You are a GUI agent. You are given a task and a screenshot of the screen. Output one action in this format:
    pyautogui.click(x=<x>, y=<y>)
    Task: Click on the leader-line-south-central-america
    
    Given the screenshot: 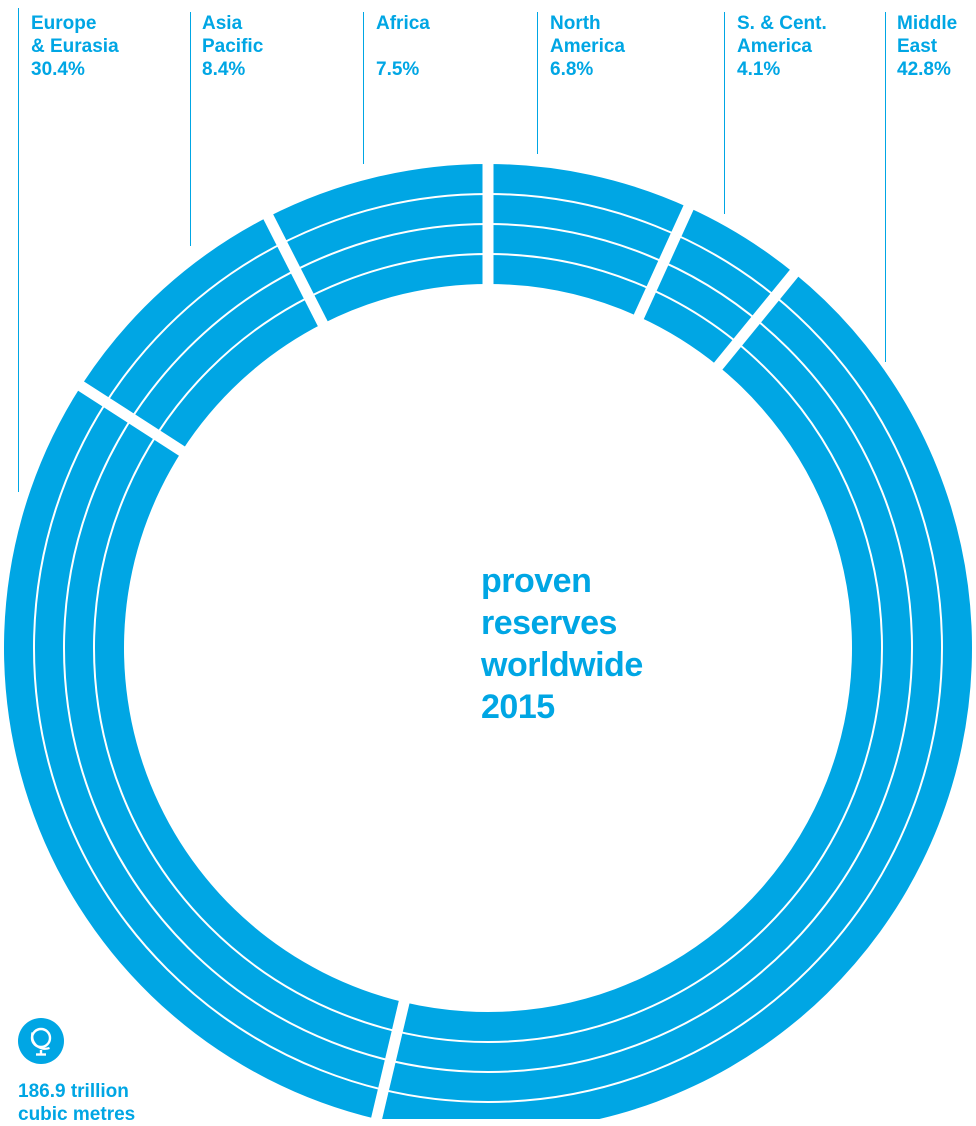 What is the action you would take?
    pyautogui.click(x=724, y=113)
    